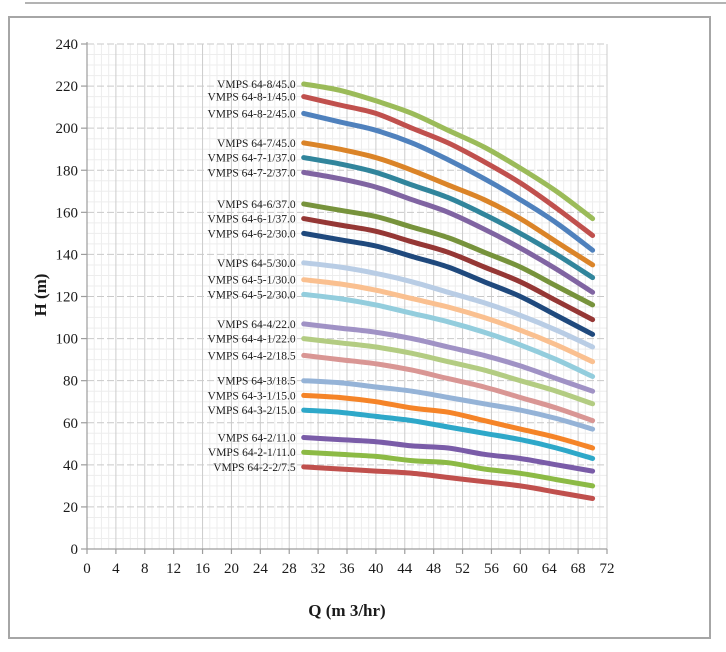  I want to click on series-label: VMPS 64-3-2/15.0, so click(251, 411).